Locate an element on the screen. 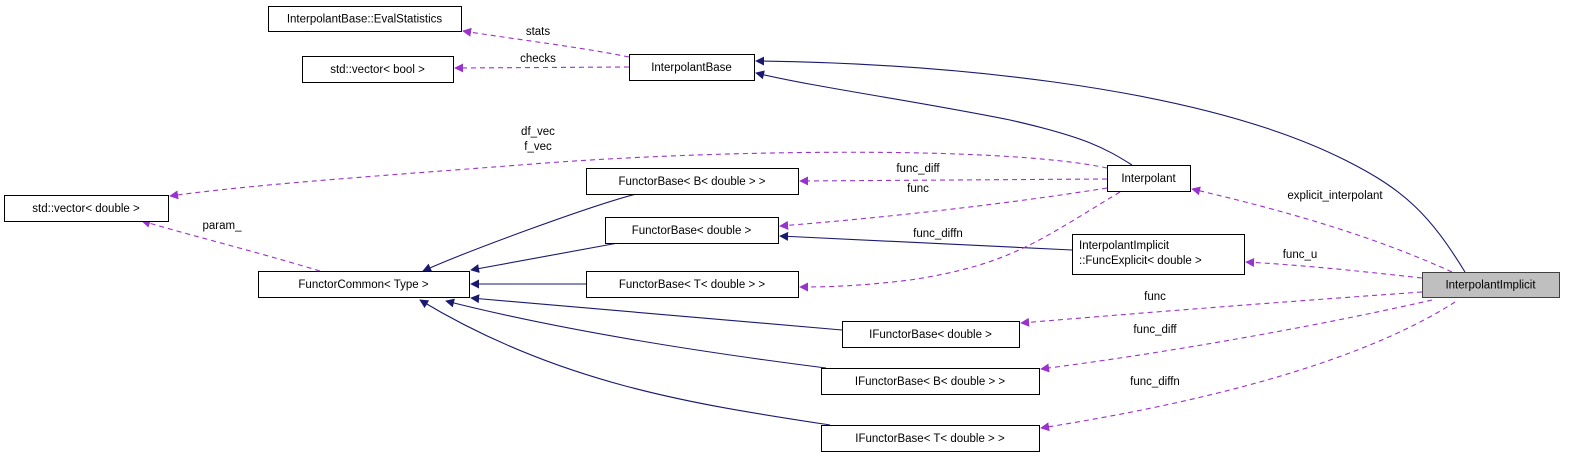  usage-edge-iimpl-to-ifbB is located at coordinates (1236, 336).